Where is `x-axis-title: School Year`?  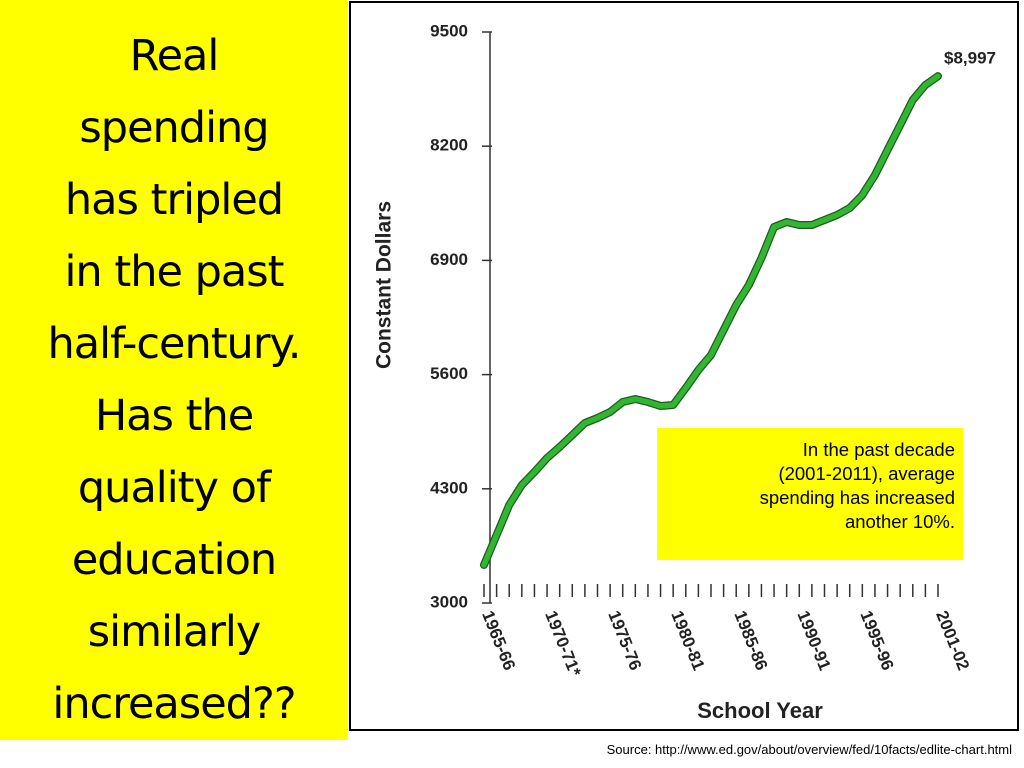 x-axis-title: School Year is located at coordinates (760, 710).